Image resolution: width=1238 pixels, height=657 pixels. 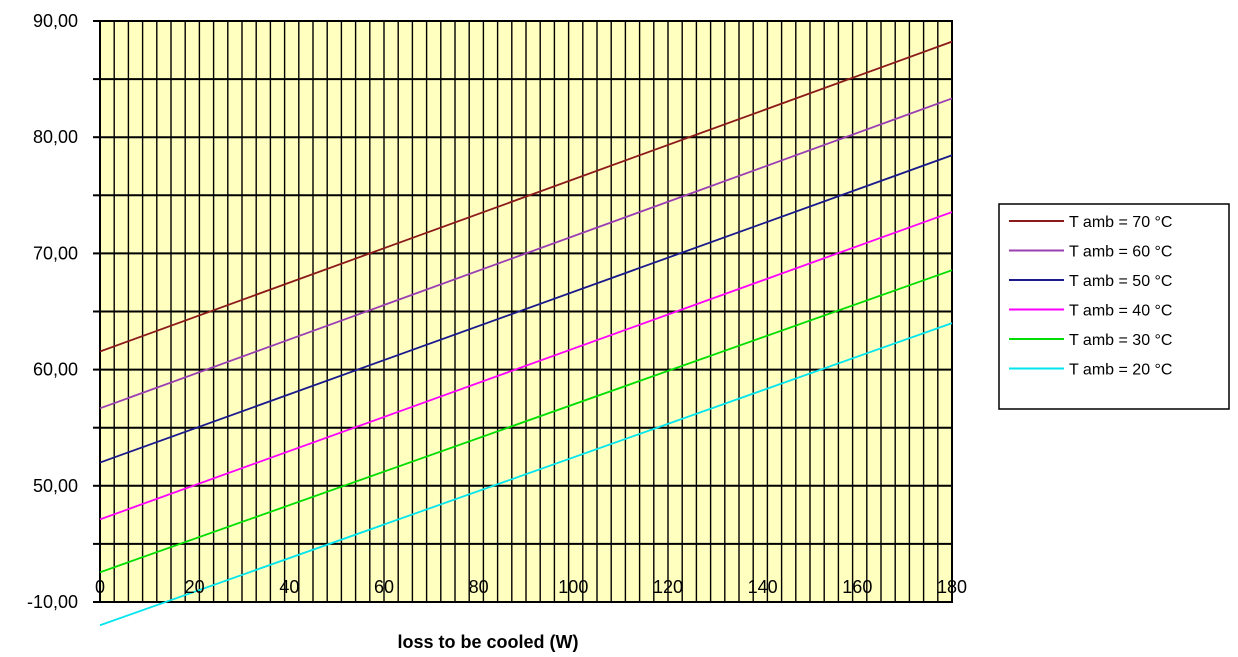 What do you see at coordinates (384, 587) in the screenshot?
I see `x-tick-label: 60` at bounding box center [384, 587].